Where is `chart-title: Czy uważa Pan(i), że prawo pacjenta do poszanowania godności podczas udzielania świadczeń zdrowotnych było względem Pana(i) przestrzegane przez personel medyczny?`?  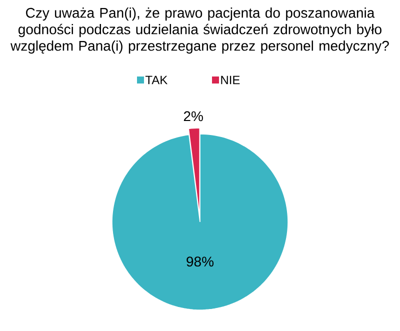
chart-title: Czy uważa Pan(i), że prawo pacjenta do poszanowania godności podczas udzielania świadczeń zdrowotnych było względem Pana(i) przestrzegane przez personel medyczny? is located at coordinates (199, 31).